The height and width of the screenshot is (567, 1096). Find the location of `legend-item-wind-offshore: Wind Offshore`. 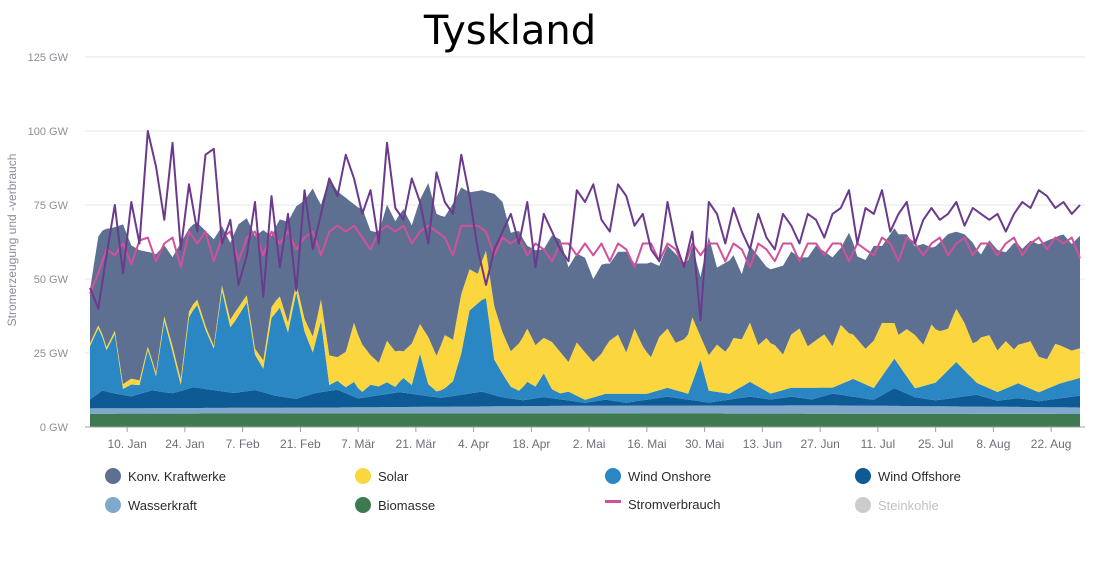

legend-item-wind-offshore: Wind Offshore is located at coordinates (908, 476).